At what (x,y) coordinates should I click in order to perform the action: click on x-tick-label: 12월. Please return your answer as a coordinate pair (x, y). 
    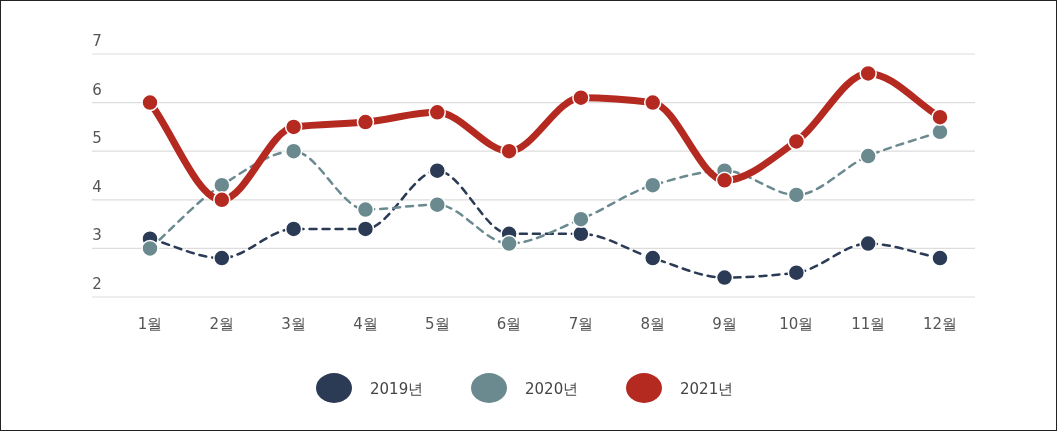
    Looking at the image, I should click on (940, 324).